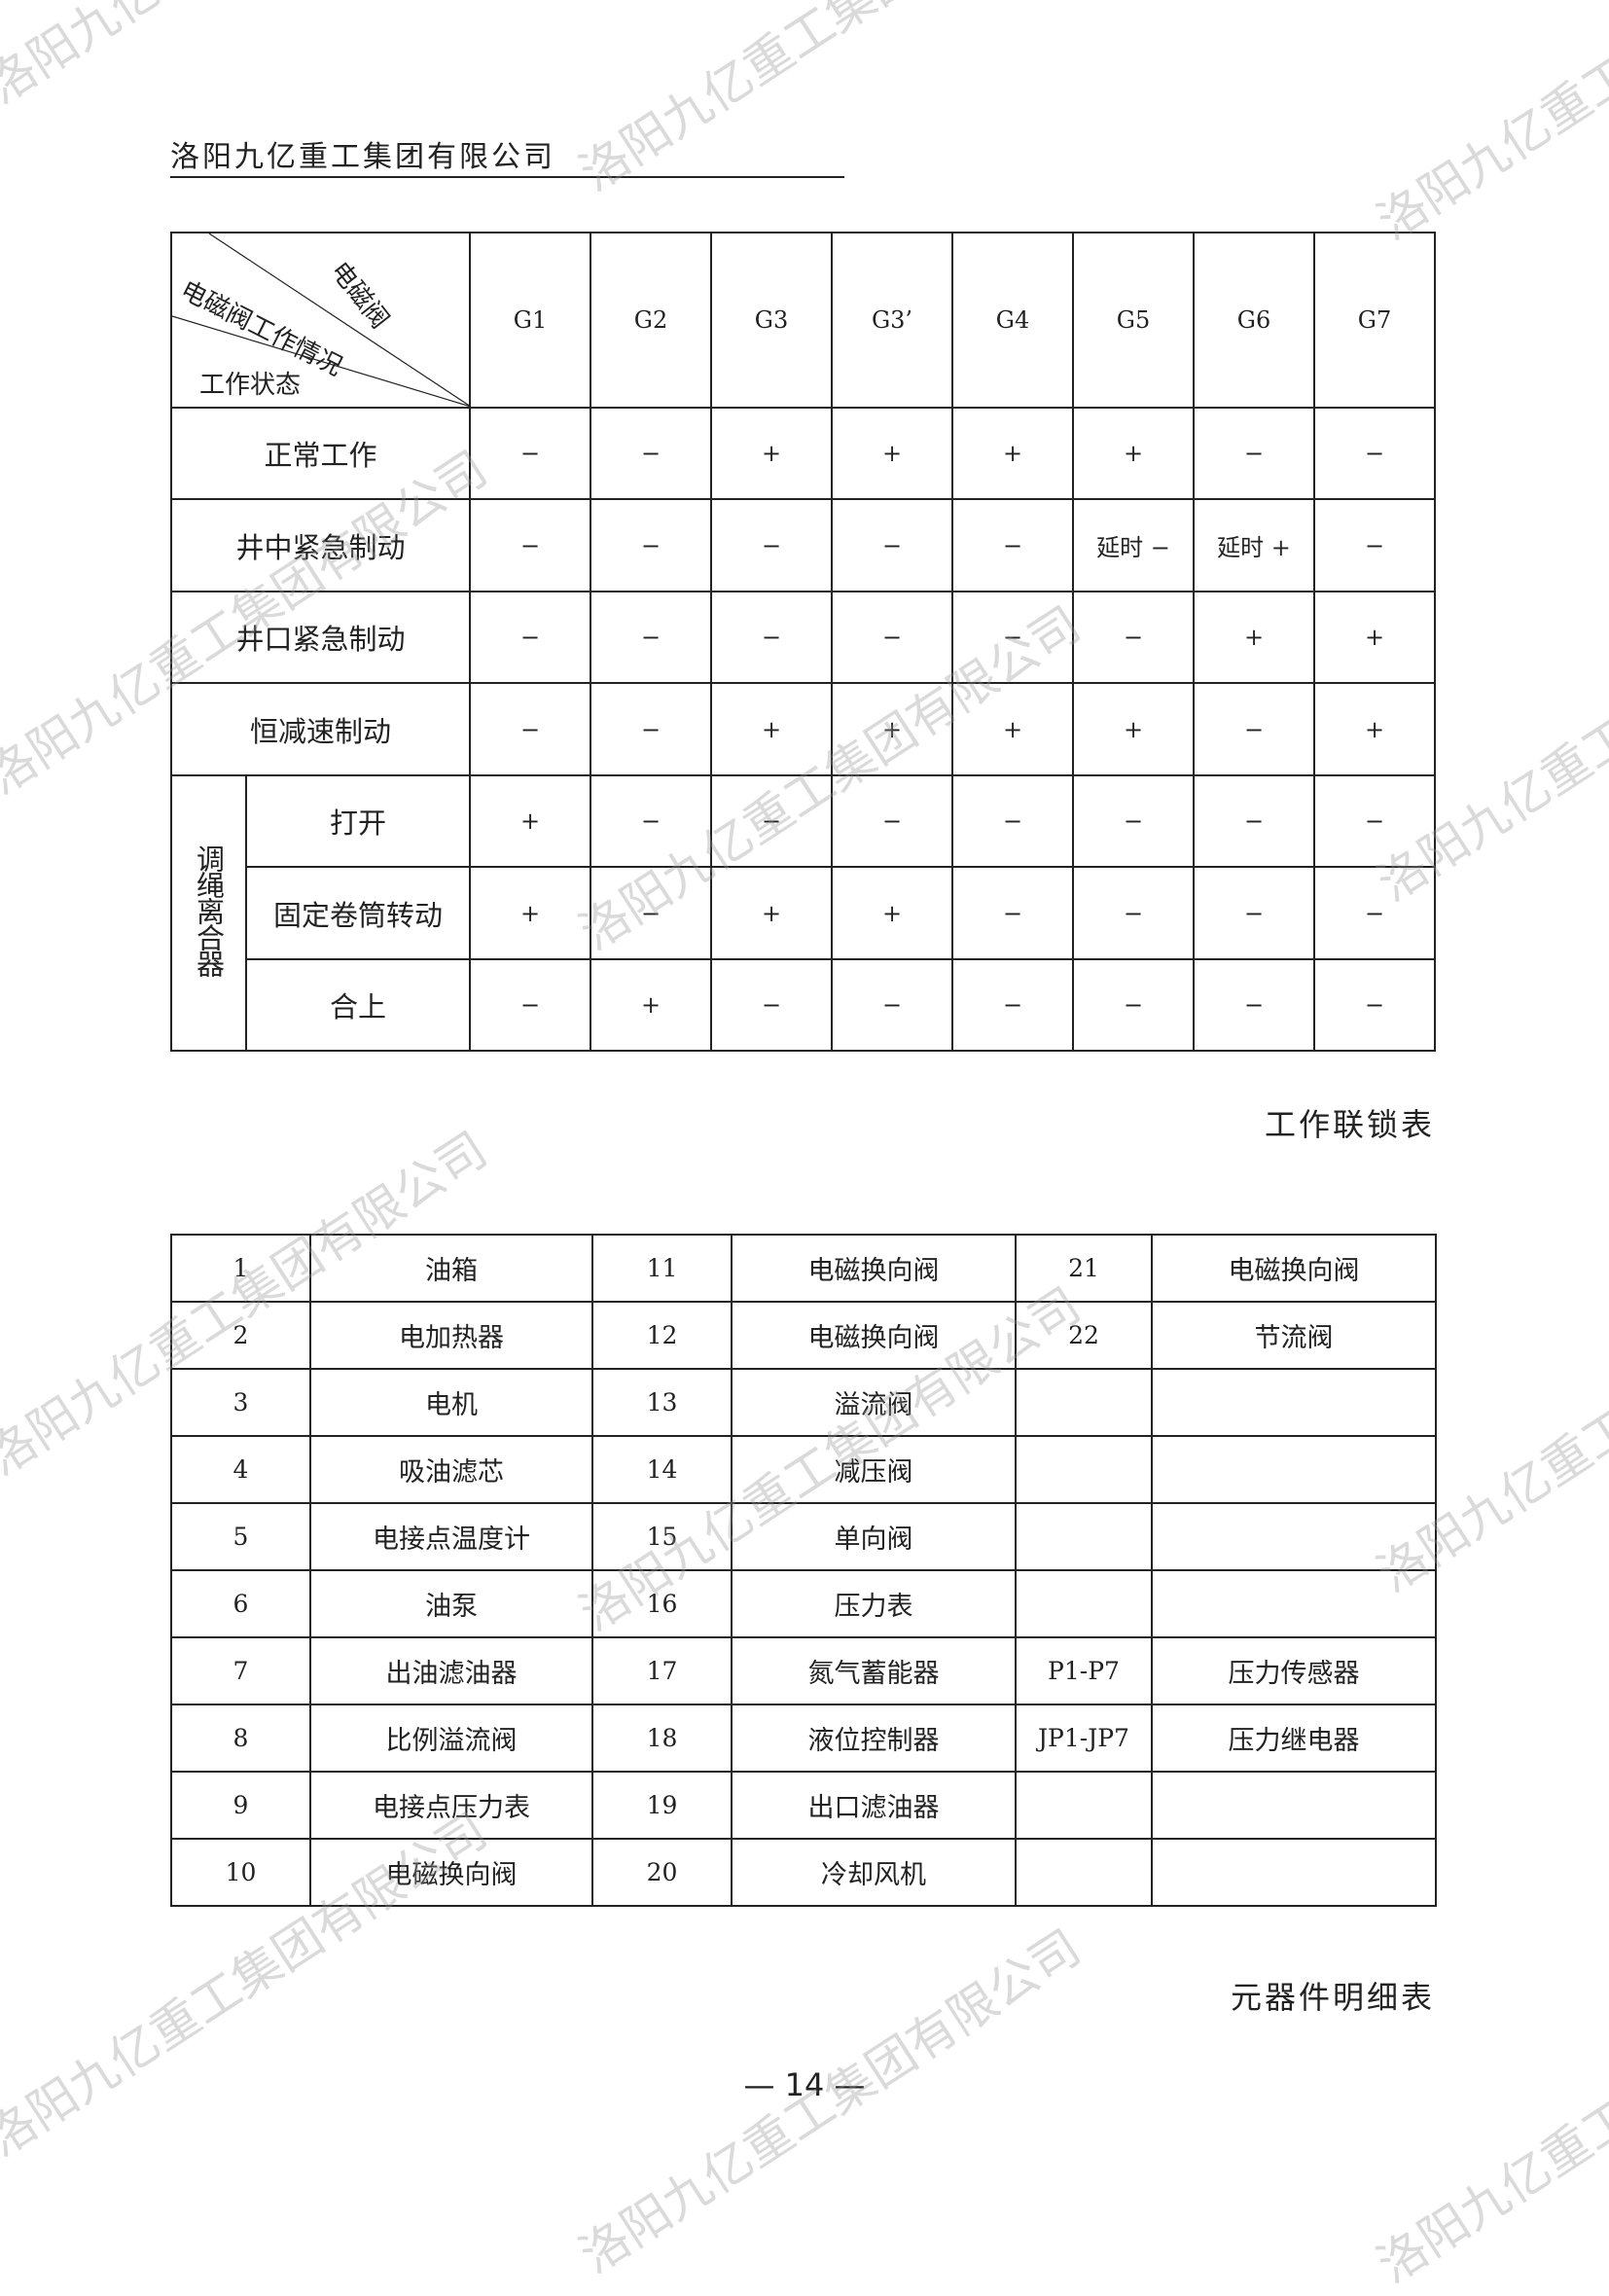 The height and width of the screenshot is (2296, 1609). What do you see at coordinates (804, 2084) in the screenshot?
I see `page-number: — 14 —` at bounding box center [804, 2084].